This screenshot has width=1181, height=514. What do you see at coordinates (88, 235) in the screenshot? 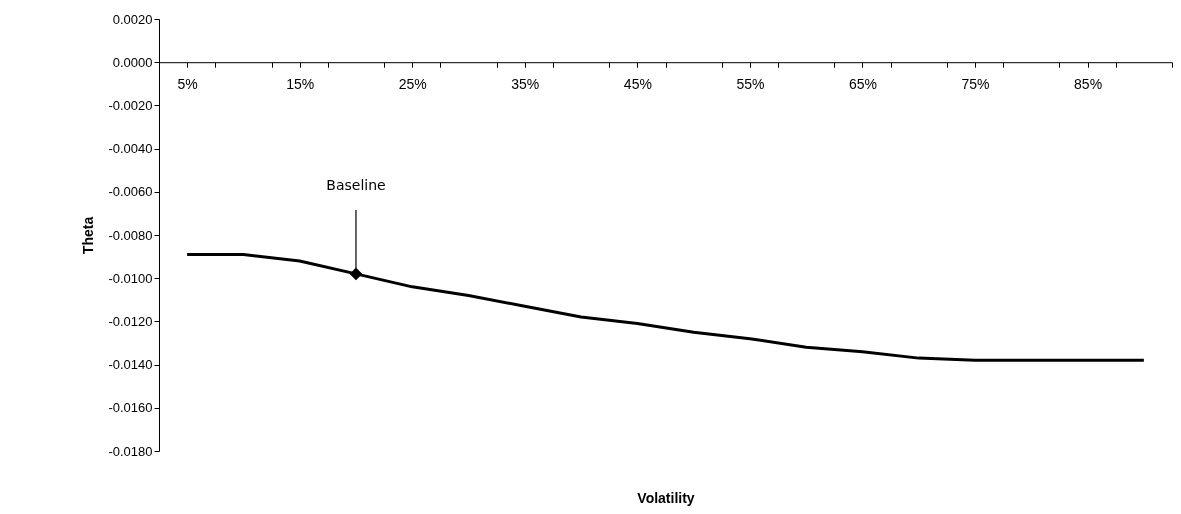
I see `y-axis-title: Theta` at bounding box center [88, 235].